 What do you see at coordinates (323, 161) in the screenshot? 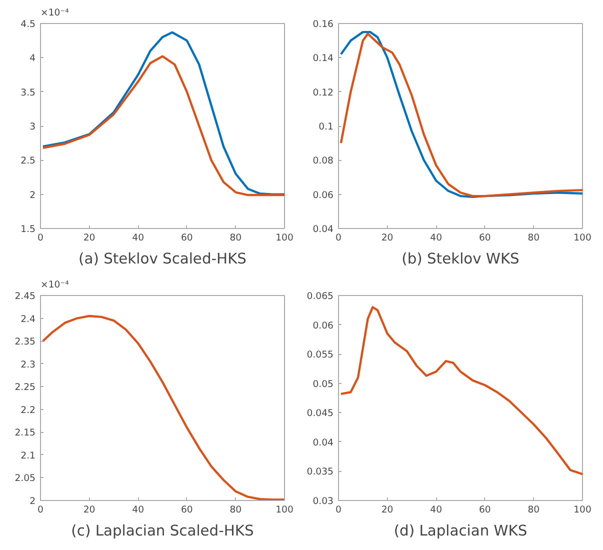
I see `y-tick-label: 0.08` at bounding box center [323, 161].